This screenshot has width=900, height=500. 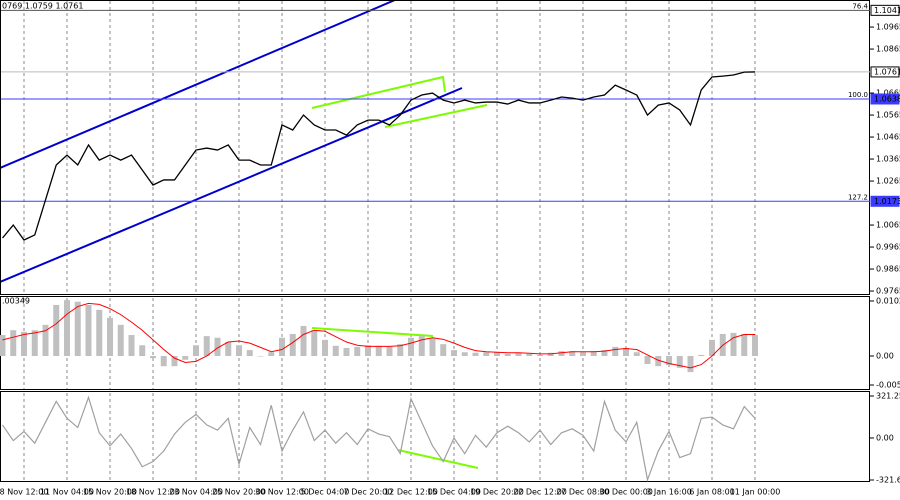 What do you see at coordinates (888, 93) in the screenshot?
I see `y-tick-label: 1.0665` at bounding box center [888, 93].